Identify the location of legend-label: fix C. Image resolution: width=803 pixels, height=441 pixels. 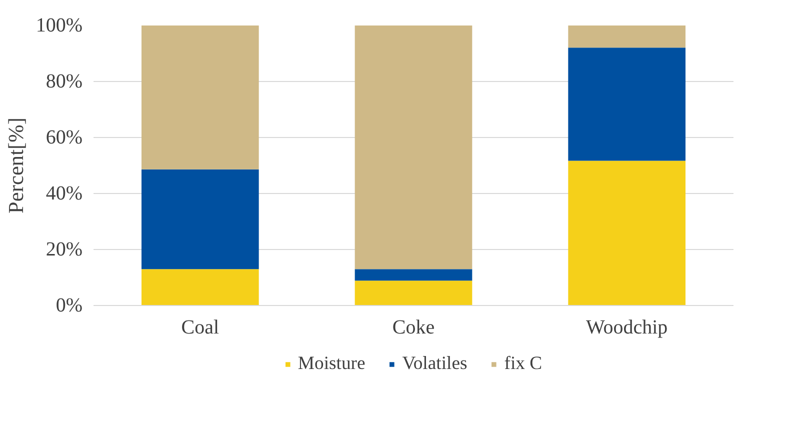
(523, 363).